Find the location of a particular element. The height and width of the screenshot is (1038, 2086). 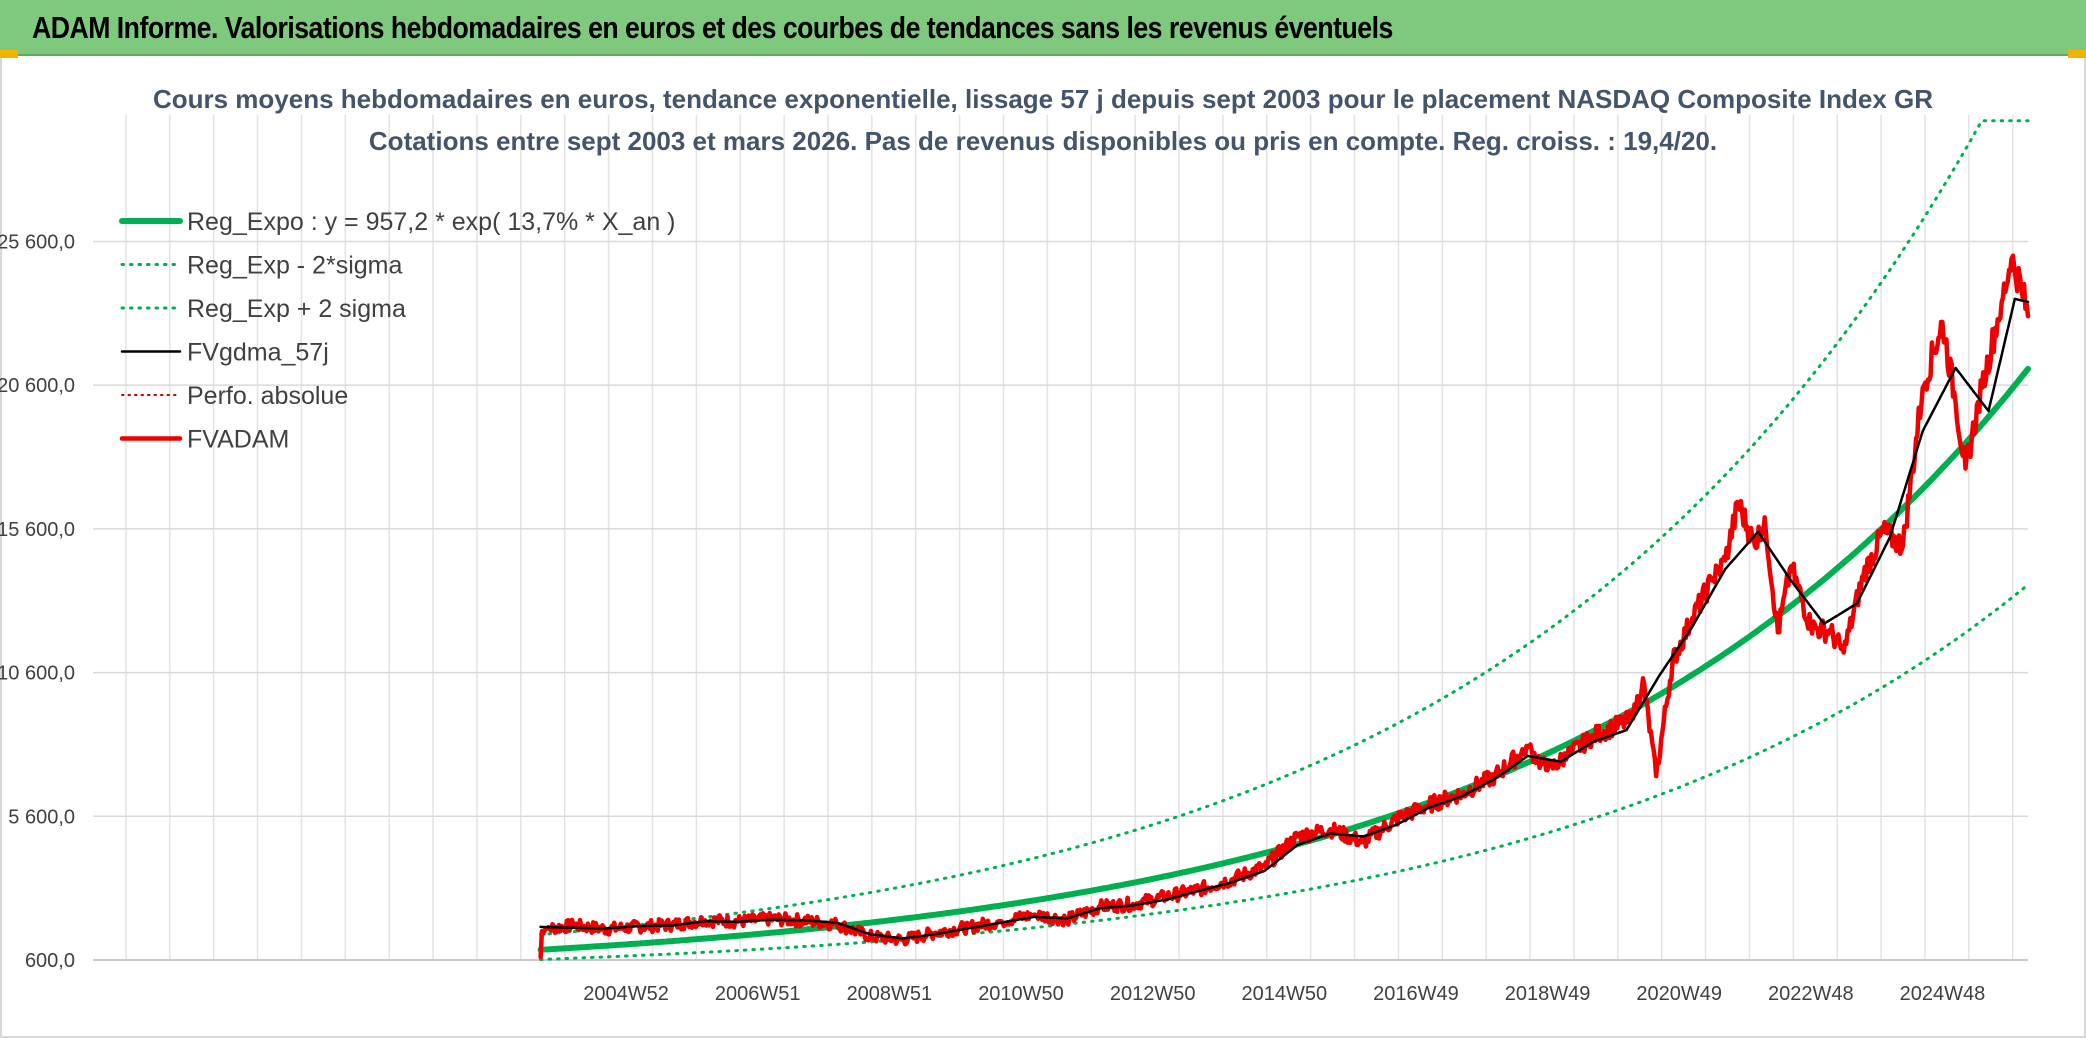

legend-label: FVADAM is located at coordinates (238, 440).